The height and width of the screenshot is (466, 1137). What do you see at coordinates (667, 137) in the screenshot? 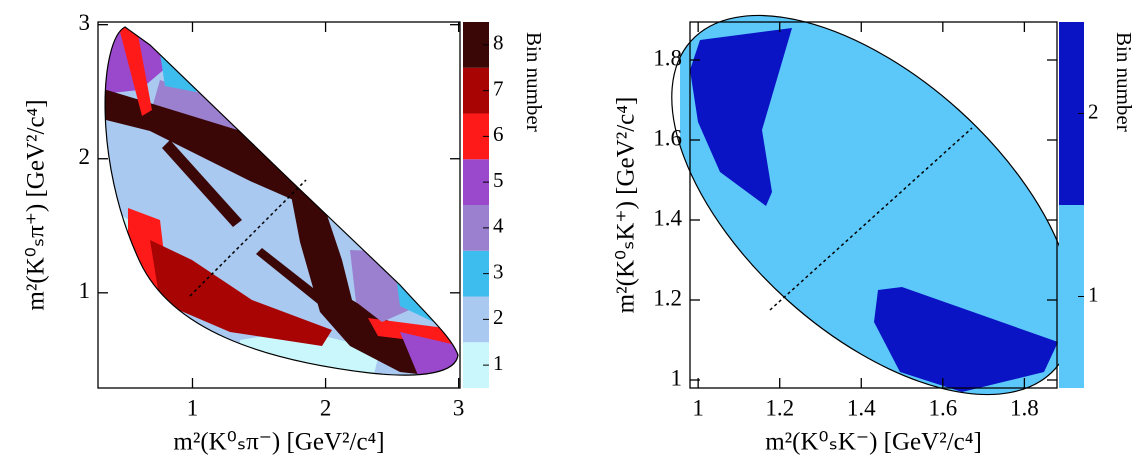
I see `y-tick-label: 1.6` at bounding box center [667, 137].